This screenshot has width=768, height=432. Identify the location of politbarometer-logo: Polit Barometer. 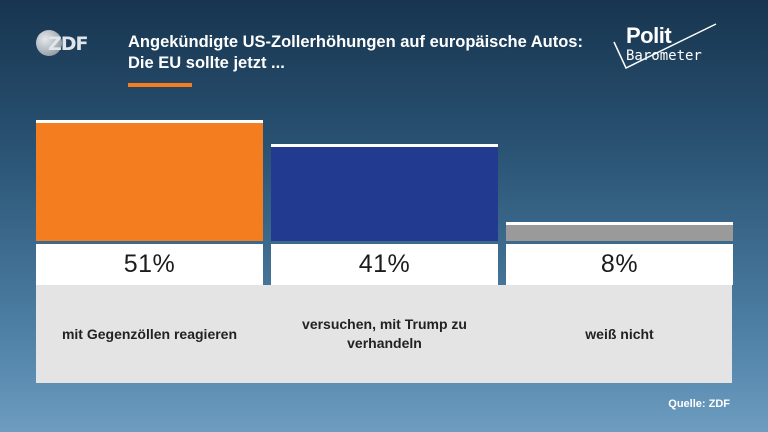
(665, 48).